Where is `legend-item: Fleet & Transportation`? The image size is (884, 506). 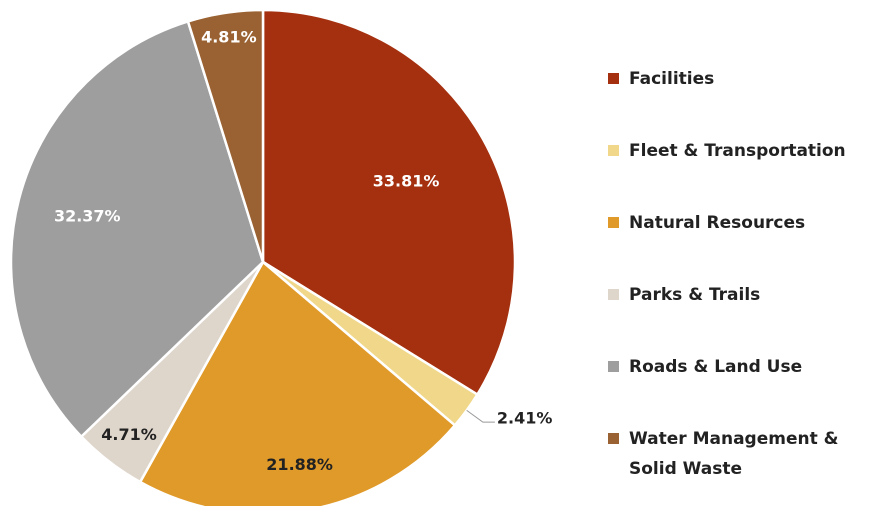
legend-item: Fleet & Transportation is located at coordinates (727, 151).